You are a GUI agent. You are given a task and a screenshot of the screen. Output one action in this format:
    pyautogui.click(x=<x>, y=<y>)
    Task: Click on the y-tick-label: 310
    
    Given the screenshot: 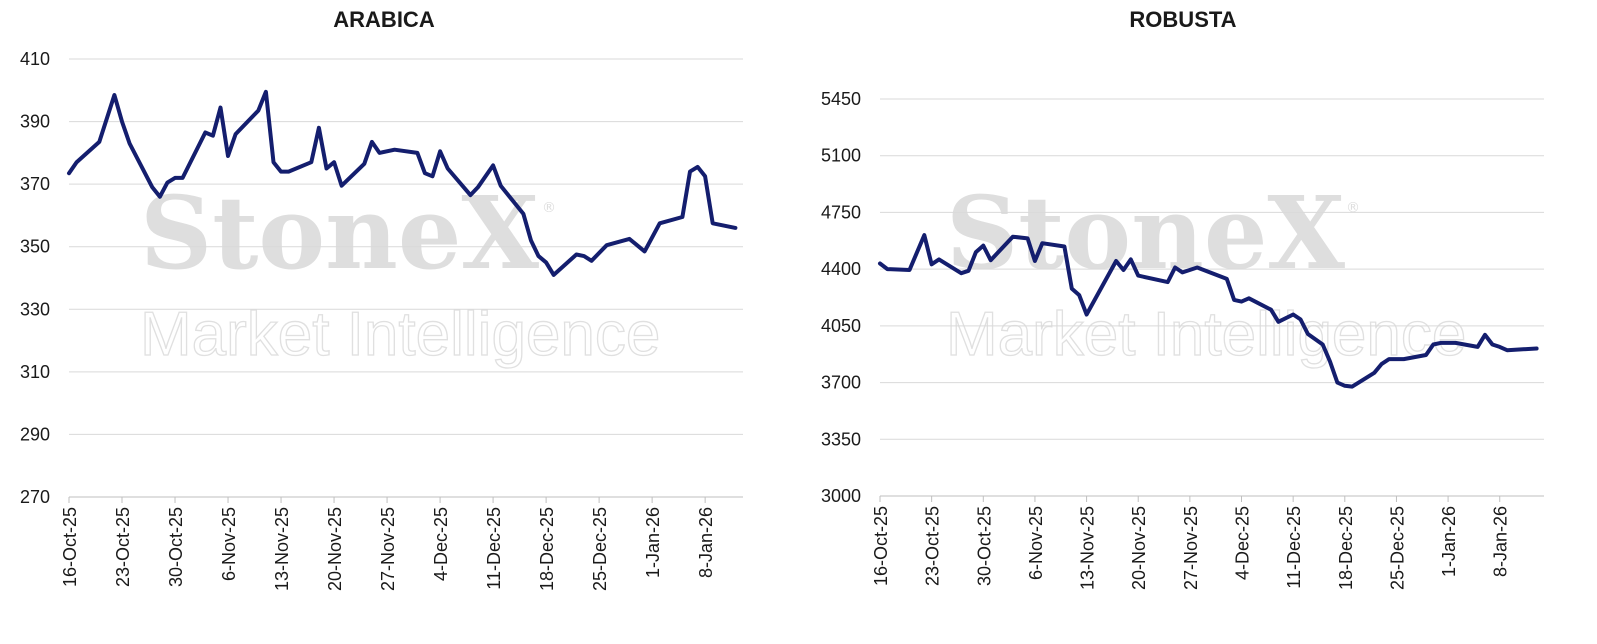 What is the action you would take?
    pyautogui.click(x=35, y=372)
    